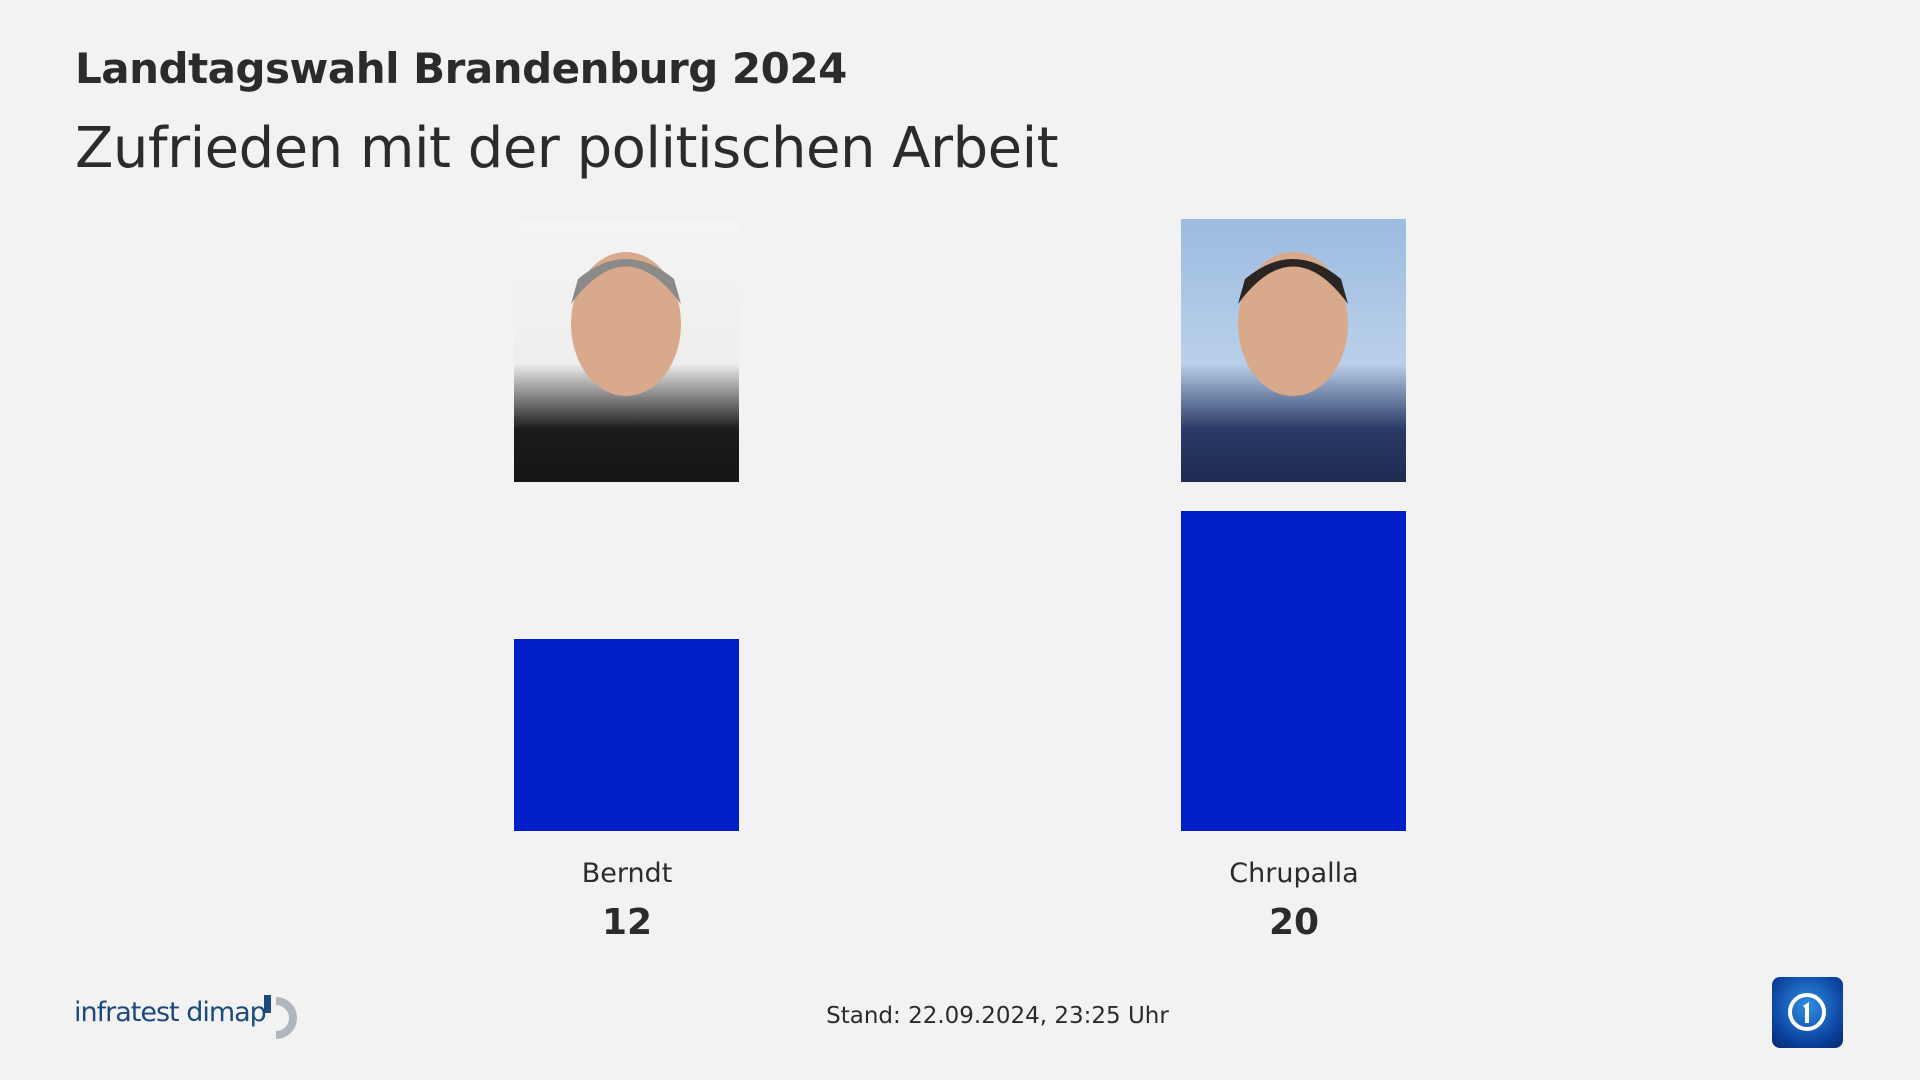 This screenshot has width=1920, height=1080. Describe the element at coordinates (280, 1017) in the screenshot. I see `infratest-logo-icon` at that location.